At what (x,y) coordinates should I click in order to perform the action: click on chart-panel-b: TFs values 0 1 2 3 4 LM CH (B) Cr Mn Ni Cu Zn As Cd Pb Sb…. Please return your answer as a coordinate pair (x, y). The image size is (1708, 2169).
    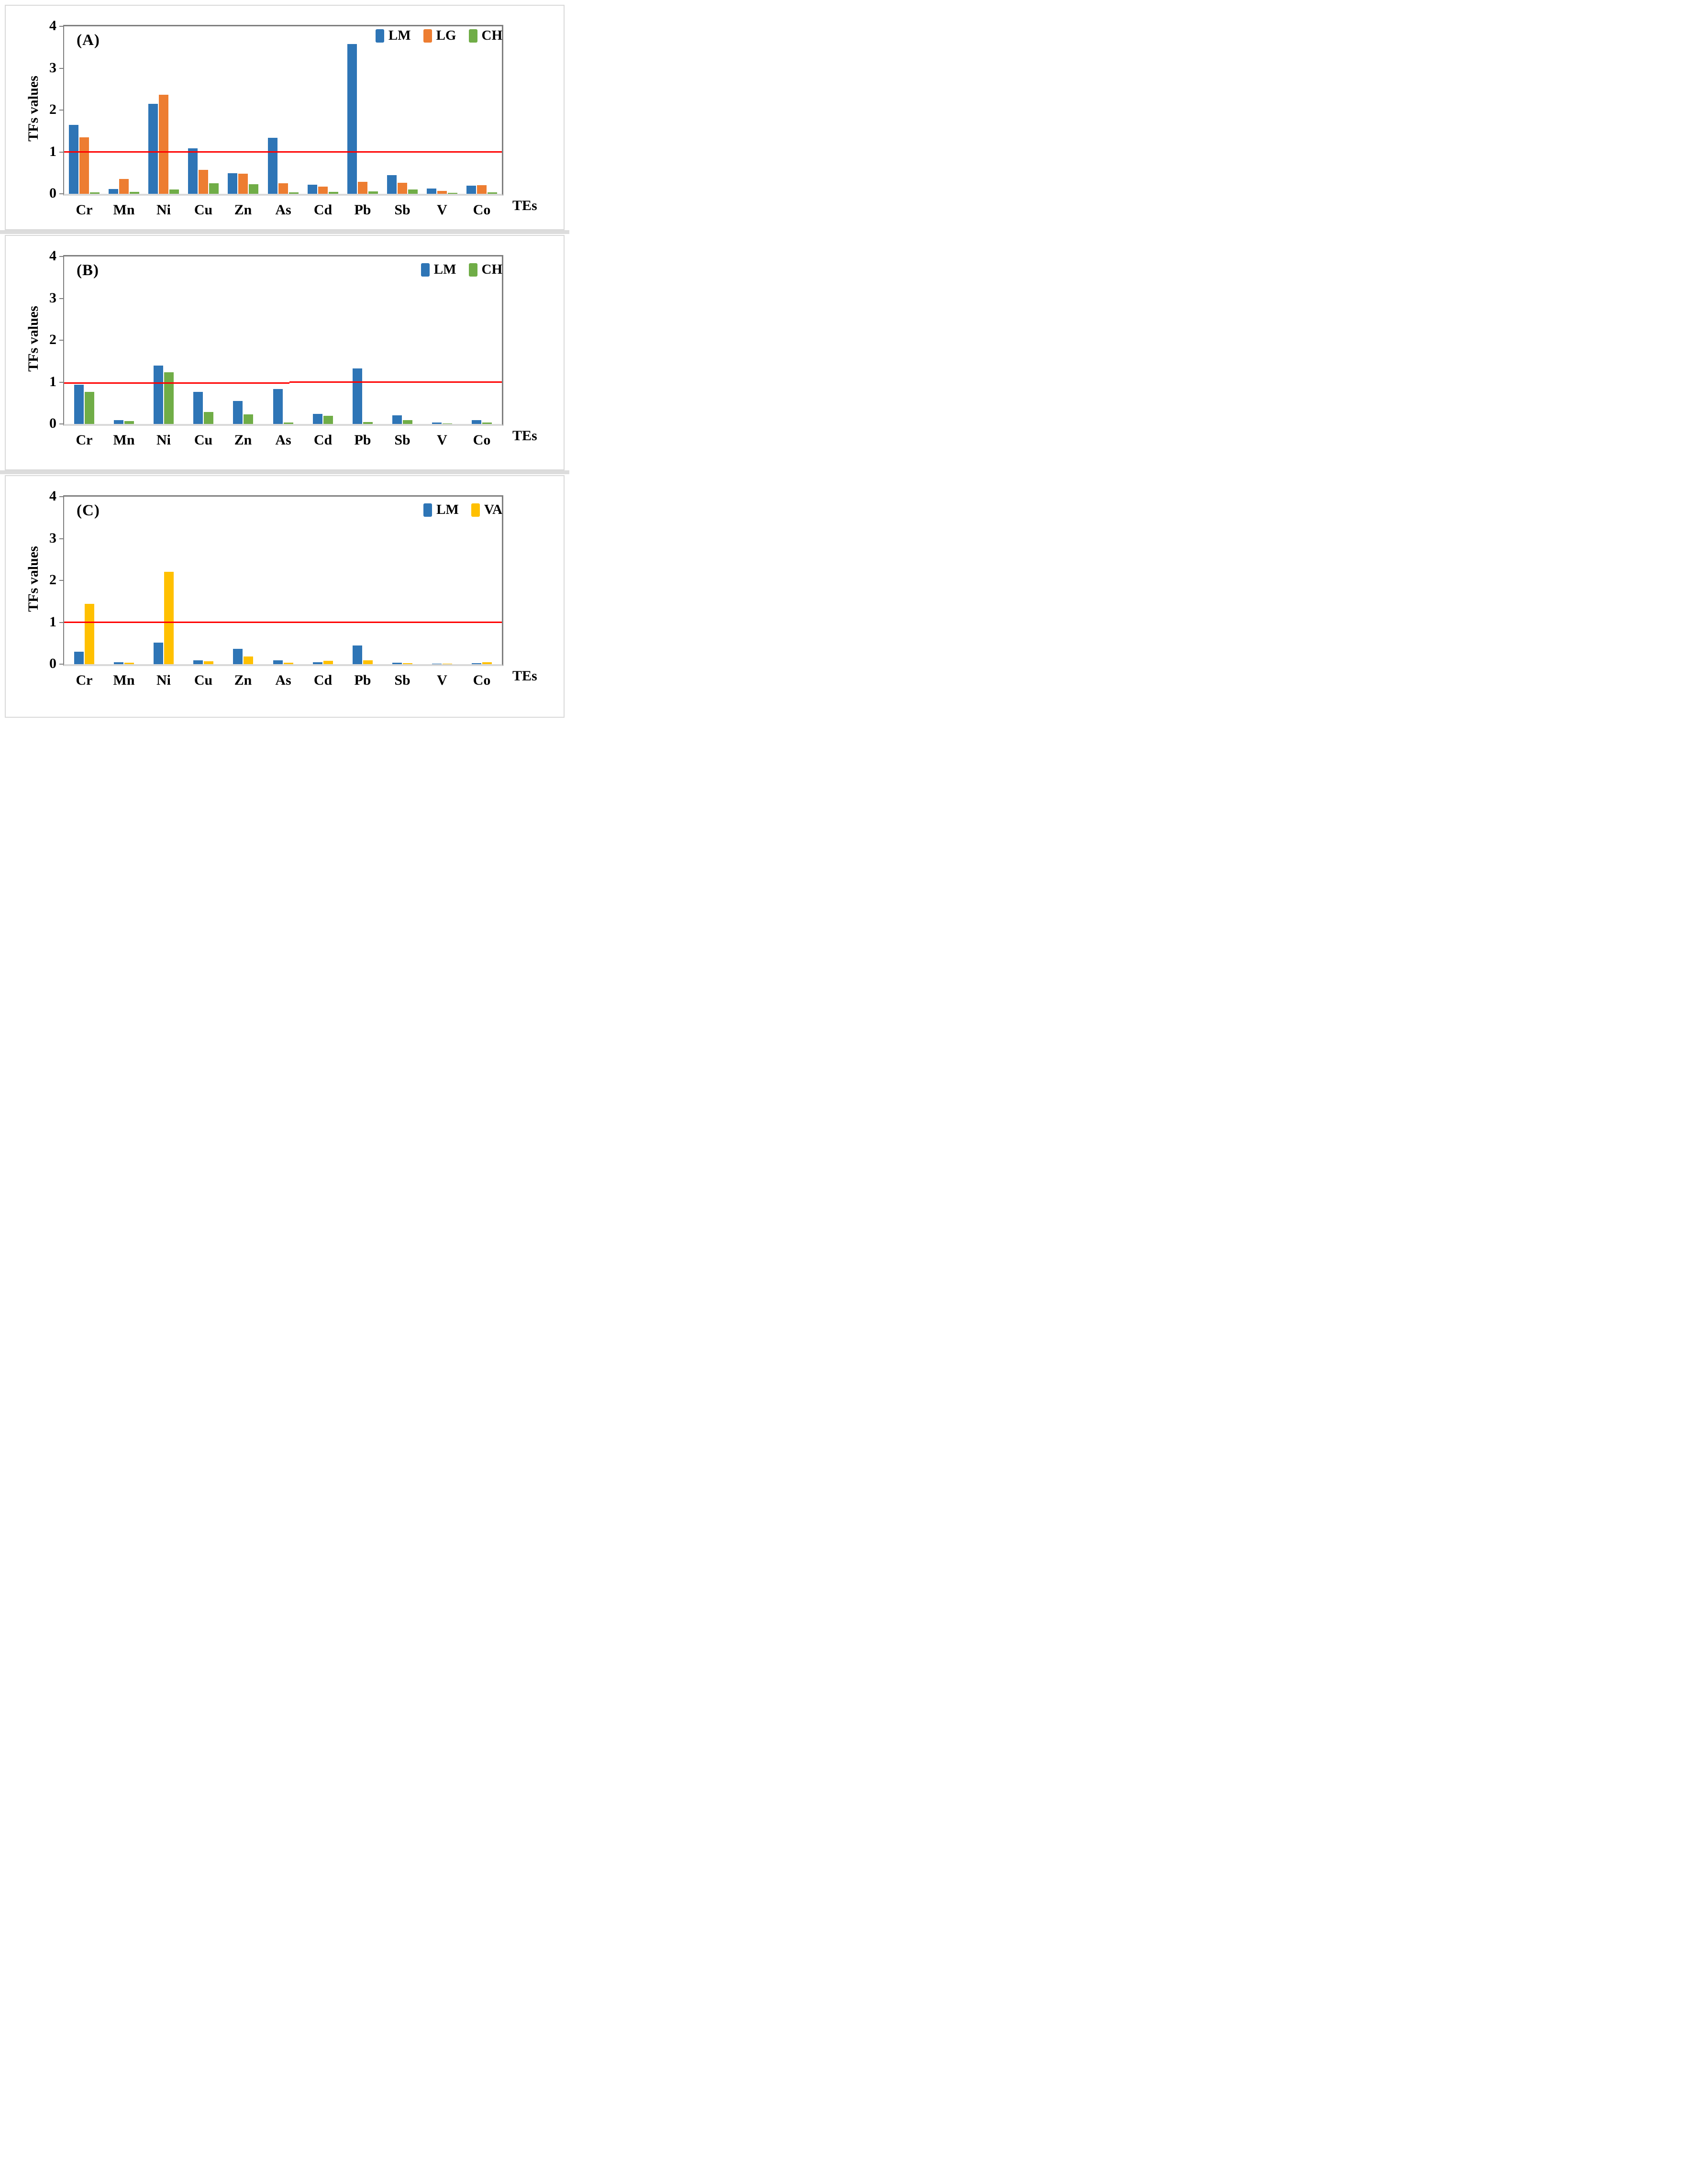
    Looking at the image, I should click on (285, 352).